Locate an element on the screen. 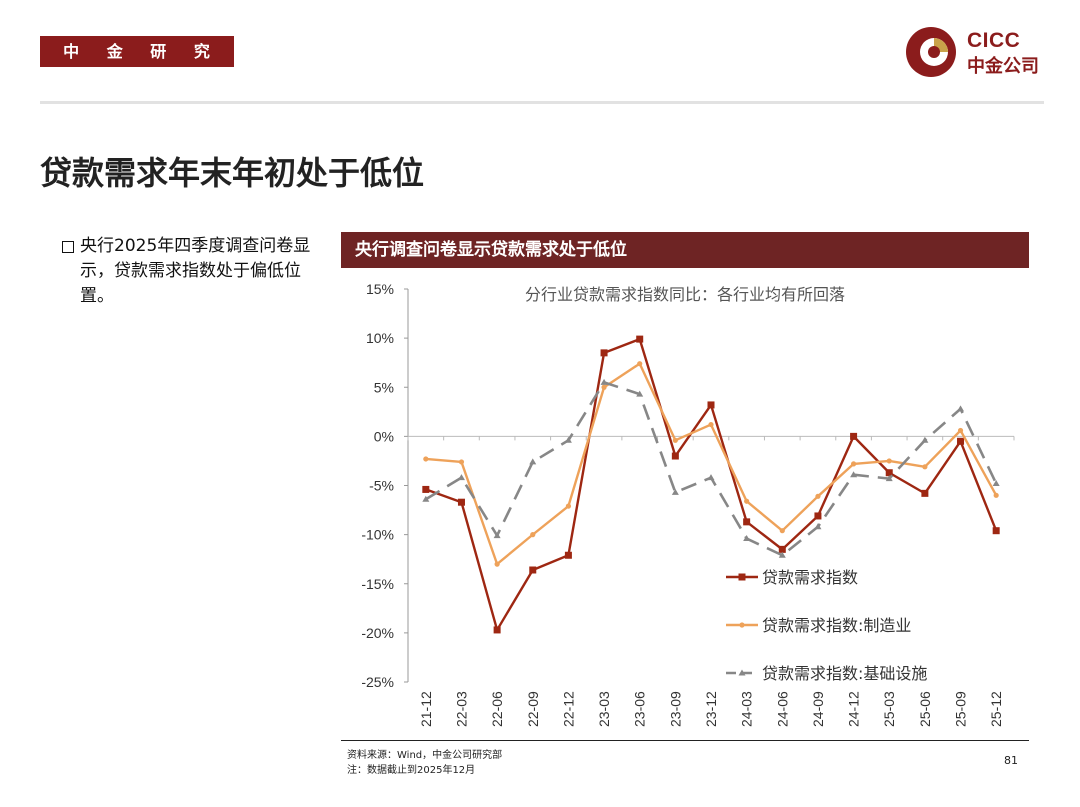 This screenshot has width=1080, height=807. legend-label-3: 贷款需求指数:基础设施 is located at coordinates (844, 673).